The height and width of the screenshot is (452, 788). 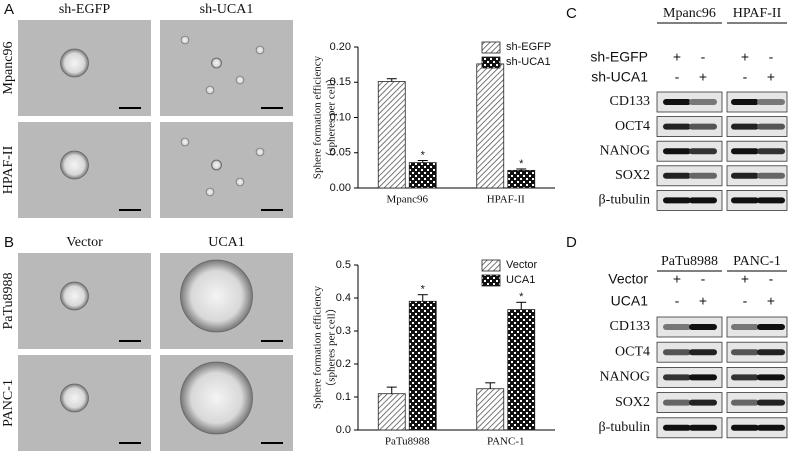 I want to click on y-axis-label: （spheres per cell）, so click(x=331, y=117).